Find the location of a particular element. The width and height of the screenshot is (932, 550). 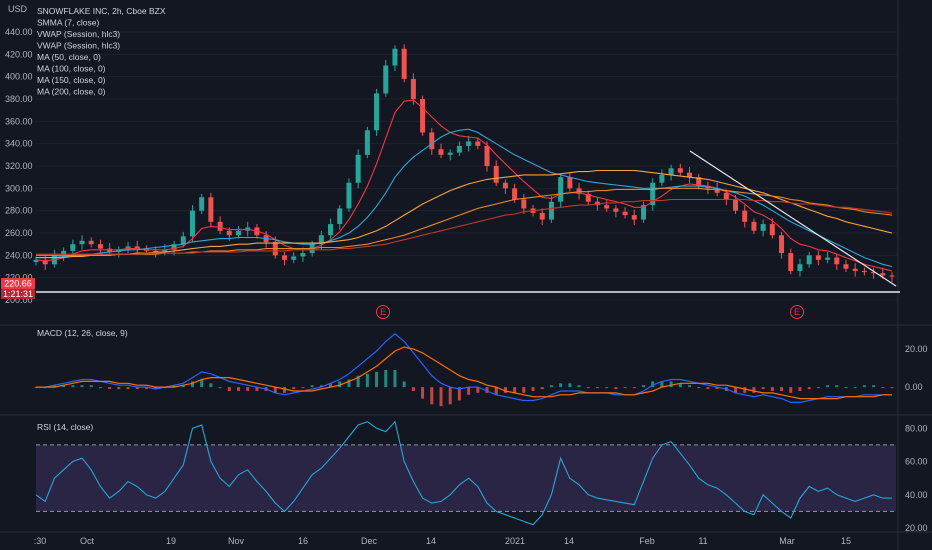

currency-label: USD is located at coordinates (18, 9).